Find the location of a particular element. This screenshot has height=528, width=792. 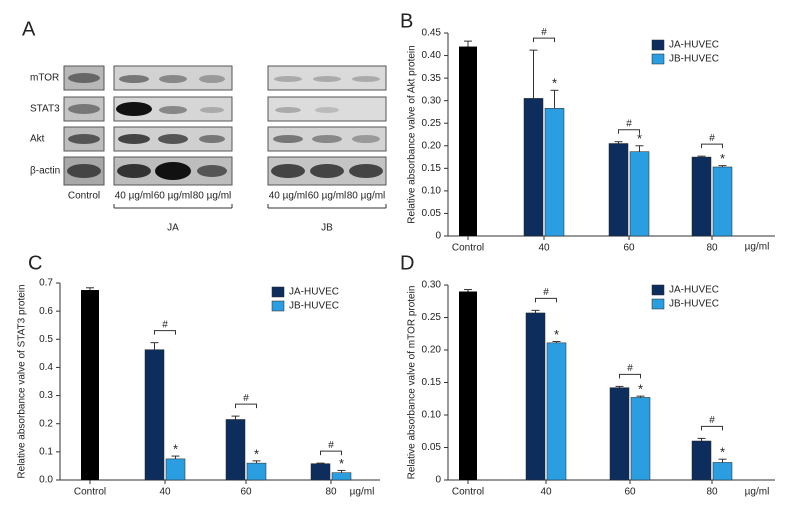

panel-letter: A is located at coordinates (29, 29).